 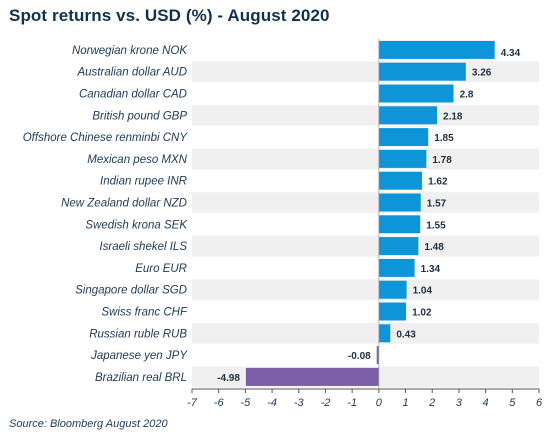 I want to click on value-label: 1.85, so click(x=444, y=138).